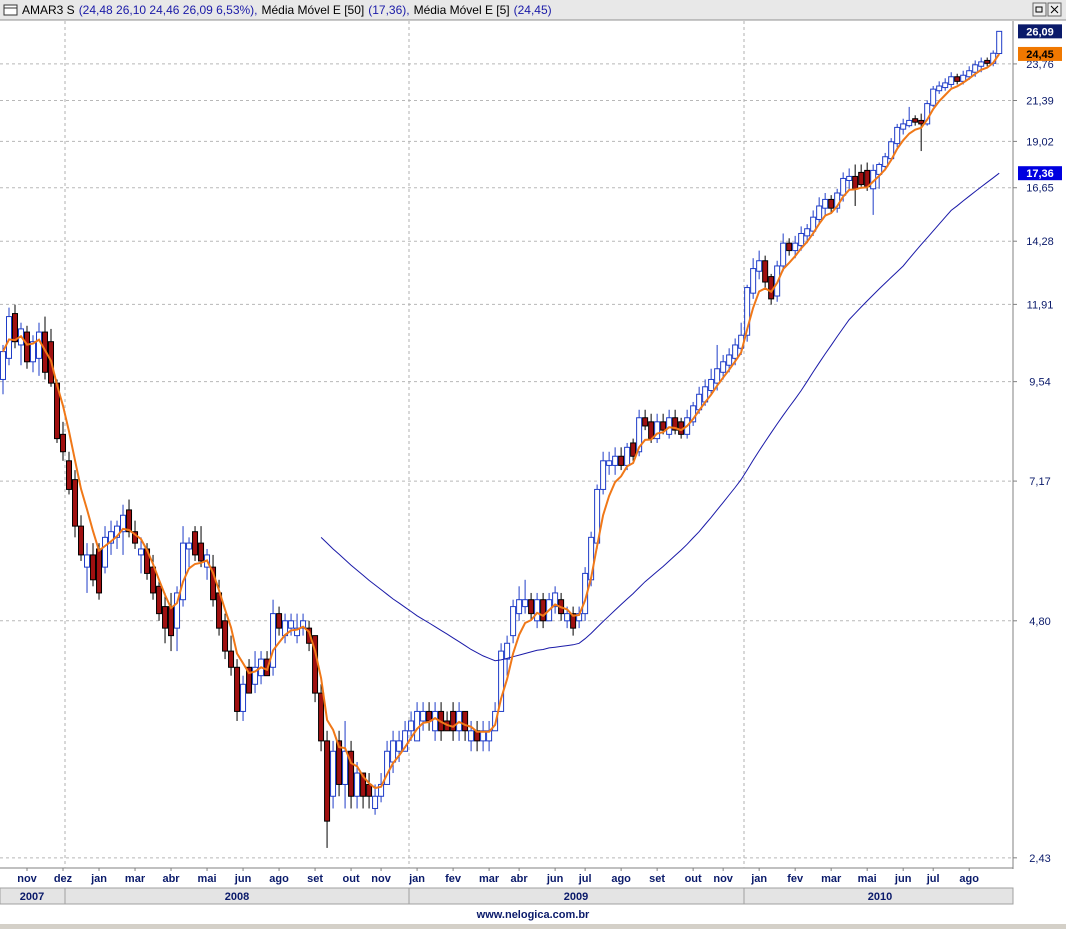 This screenshot has height=929, width=1066. I want to click on x-tick-label: nov, so click(27, 879).